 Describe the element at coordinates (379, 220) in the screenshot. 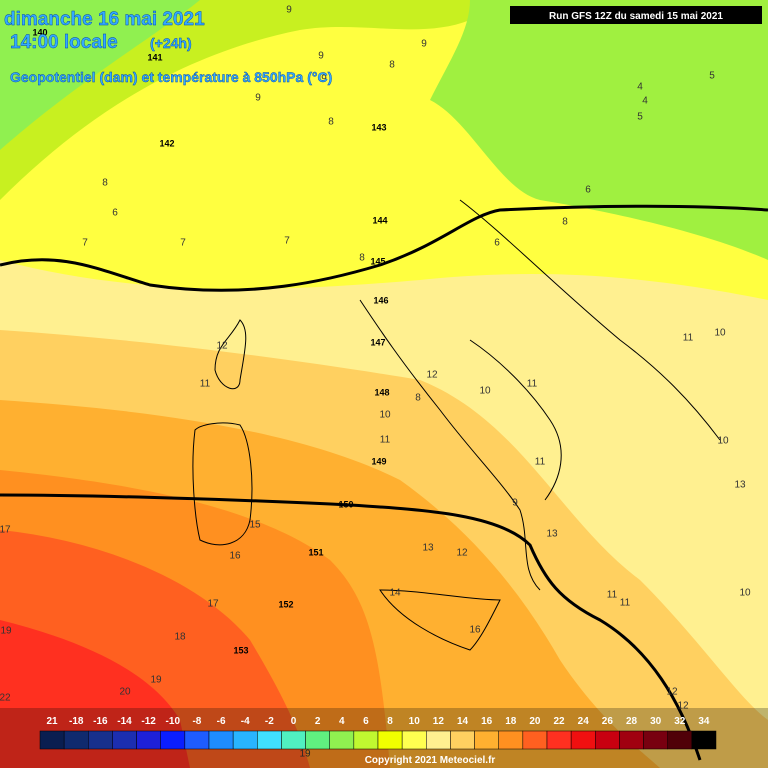

I see `geopotential-label: 144` at that location.